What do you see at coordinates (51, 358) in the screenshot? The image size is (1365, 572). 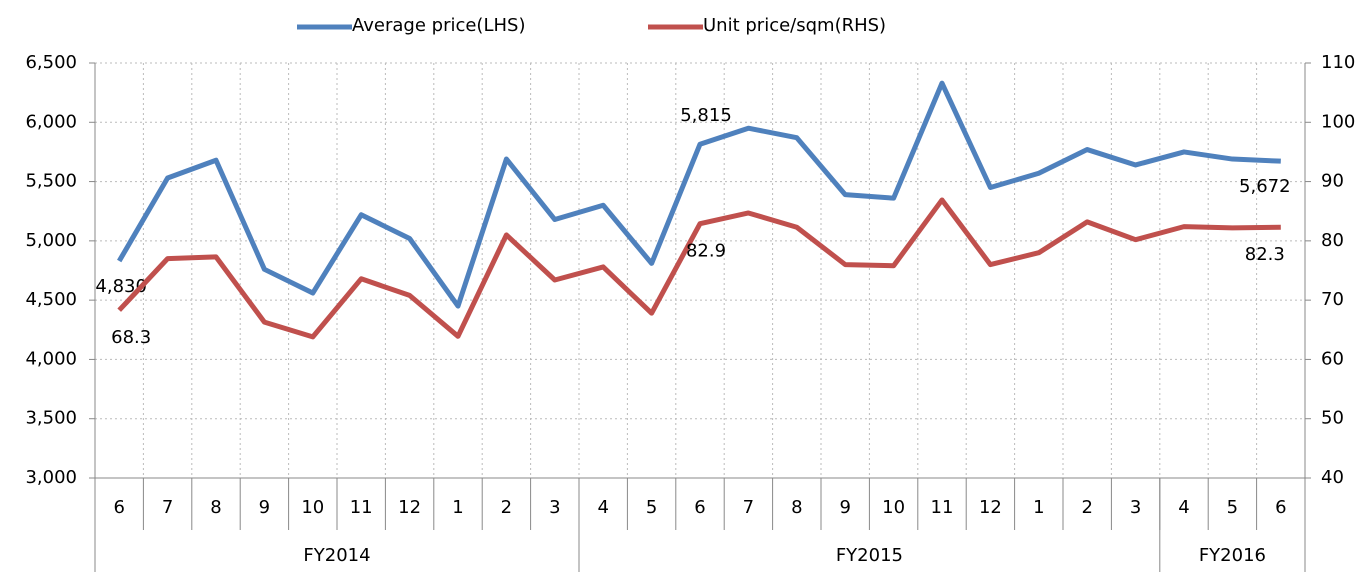 I see `y-tick-label: 4,000` at bounding box center [51, 358].